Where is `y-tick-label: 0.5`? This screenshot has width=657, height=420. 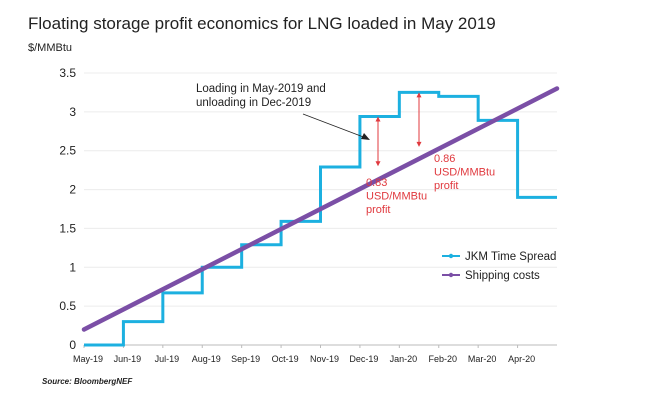
y-tick-label: 0.5 is located at coordinates (67, 306).